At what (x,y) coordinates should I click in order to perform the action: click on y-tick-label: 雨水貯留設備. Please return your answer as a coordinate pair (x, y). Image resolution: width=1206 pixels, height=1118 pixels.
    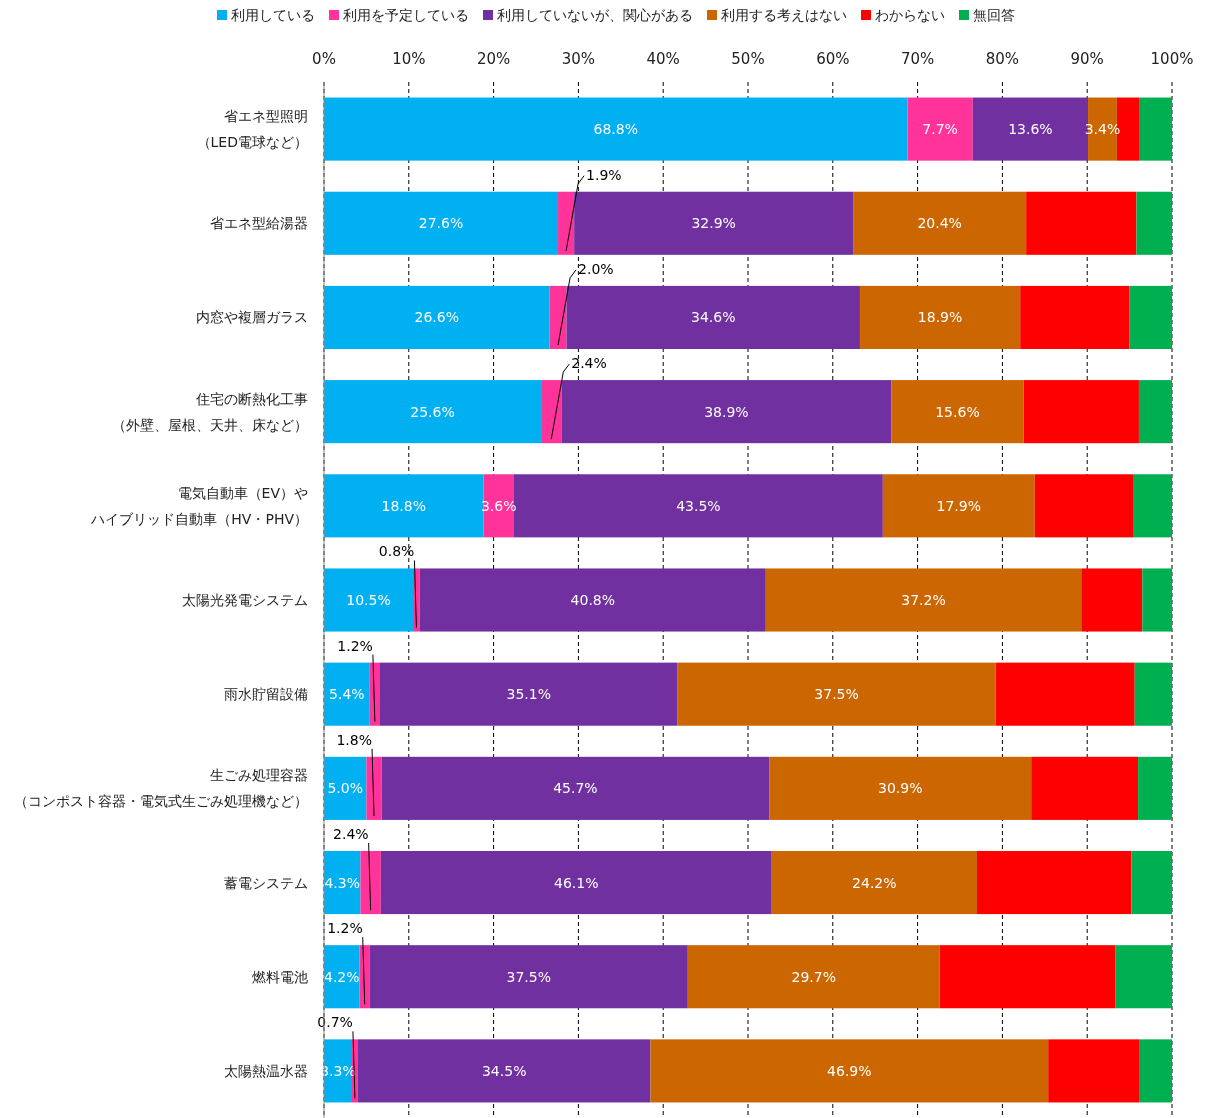
    Looking at the image, I should click on (266, 694).